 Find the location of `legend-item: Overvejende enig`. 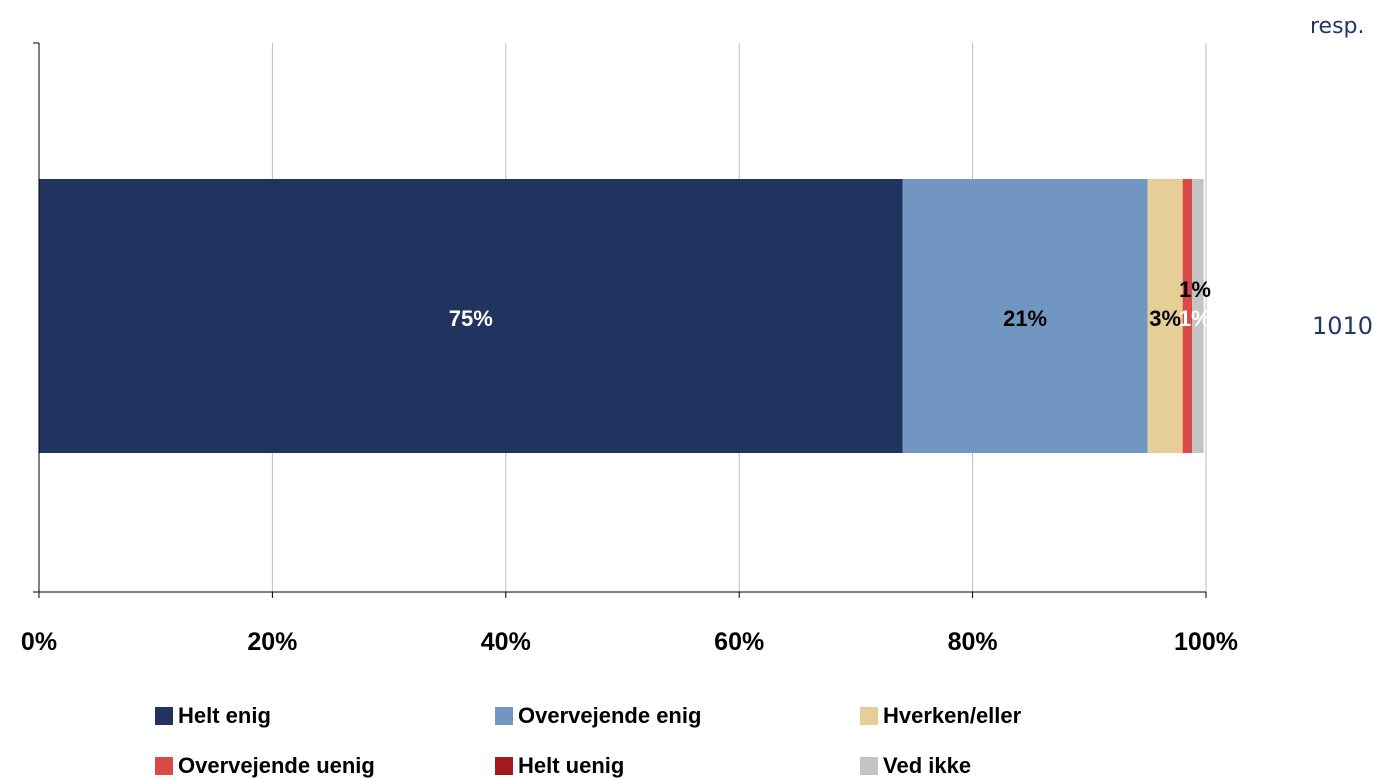

legend-item: Overvejende enig is located at coordinates (598, 716).